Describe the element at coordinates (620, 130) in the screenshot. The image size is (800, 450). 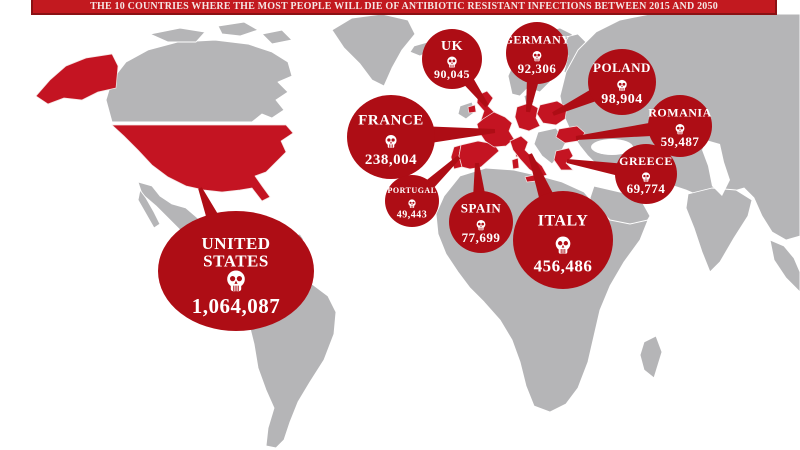
I see `bubble-pointer` at that location.